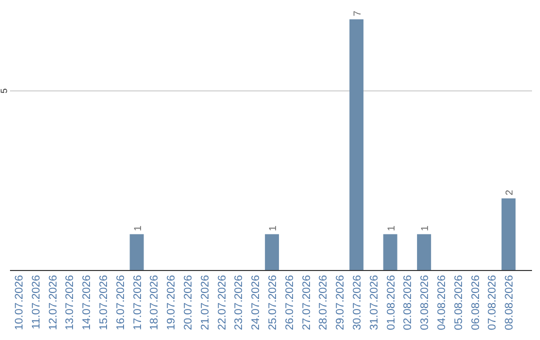 The image size is (540, 340). I want to click on ref-line-label: 5, so click(4, 91).